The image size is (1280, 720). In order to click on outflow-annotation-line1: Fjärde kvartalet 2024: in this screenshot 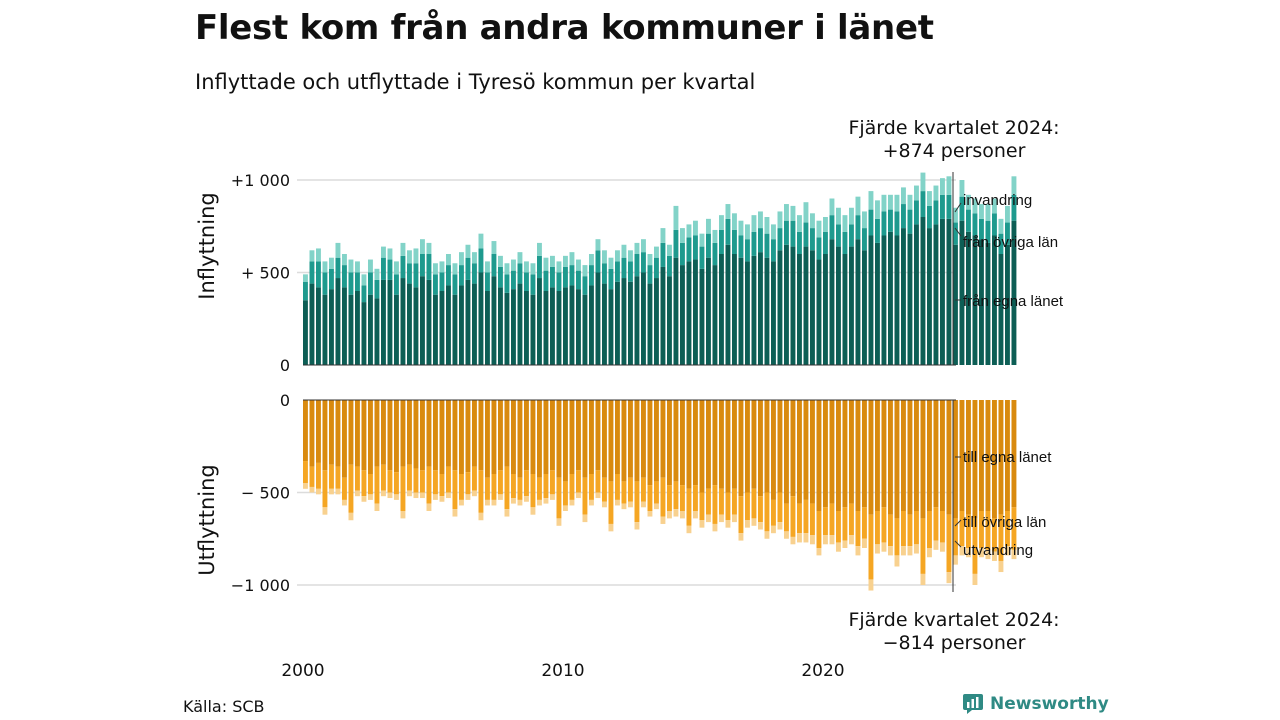, I will do `click(953, 620)`.